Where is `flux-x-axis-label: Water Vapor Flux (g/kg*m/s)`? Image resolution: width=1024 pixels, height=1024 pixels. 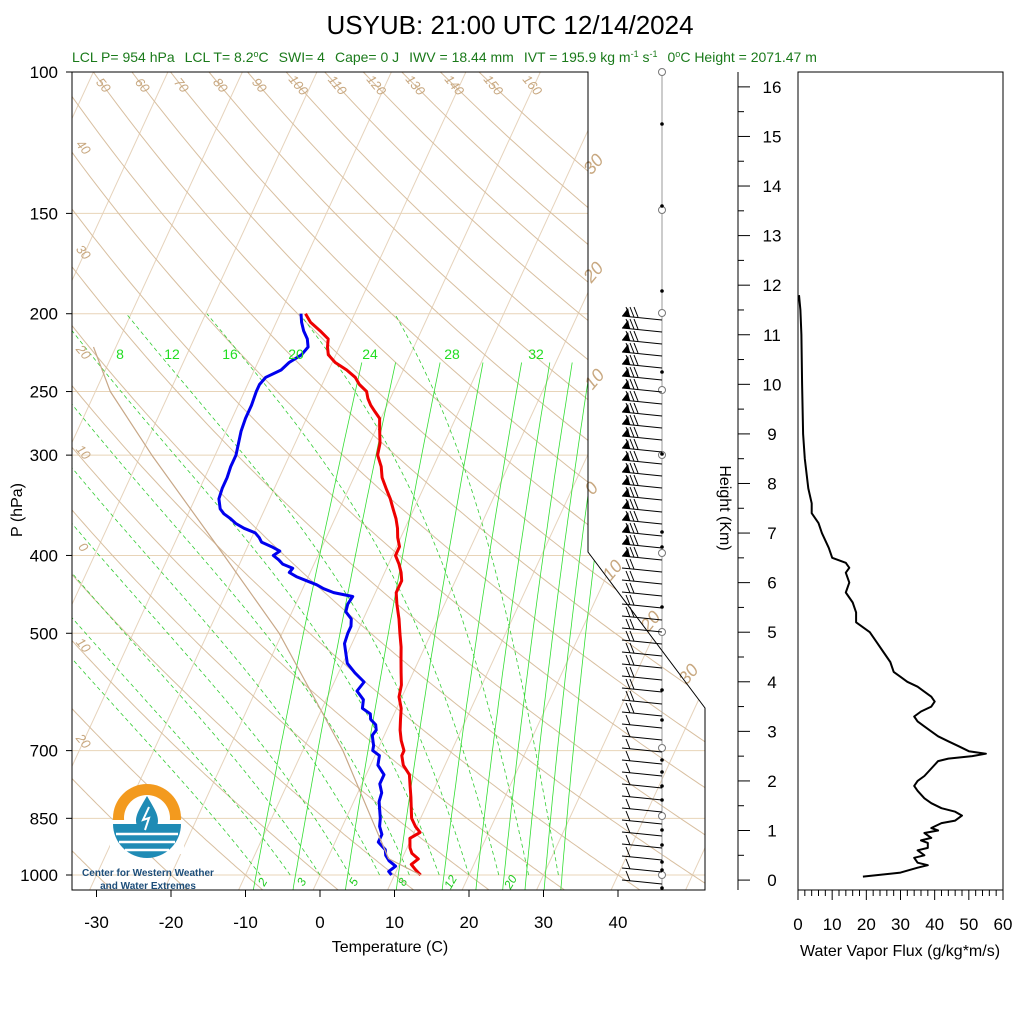 flux-x-axis-label: Water Vapor Flux (g/kg*m/s) is located at coordinates (900, 951).